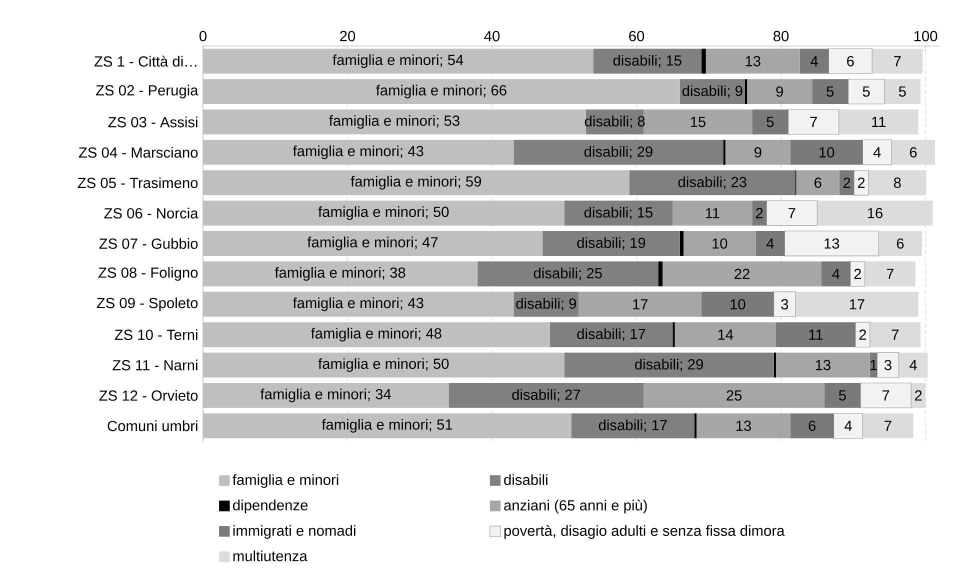 This screenshot has width=966, height=584. I want to click on data-label: famiglia e minori; 53, so click(394, 122).